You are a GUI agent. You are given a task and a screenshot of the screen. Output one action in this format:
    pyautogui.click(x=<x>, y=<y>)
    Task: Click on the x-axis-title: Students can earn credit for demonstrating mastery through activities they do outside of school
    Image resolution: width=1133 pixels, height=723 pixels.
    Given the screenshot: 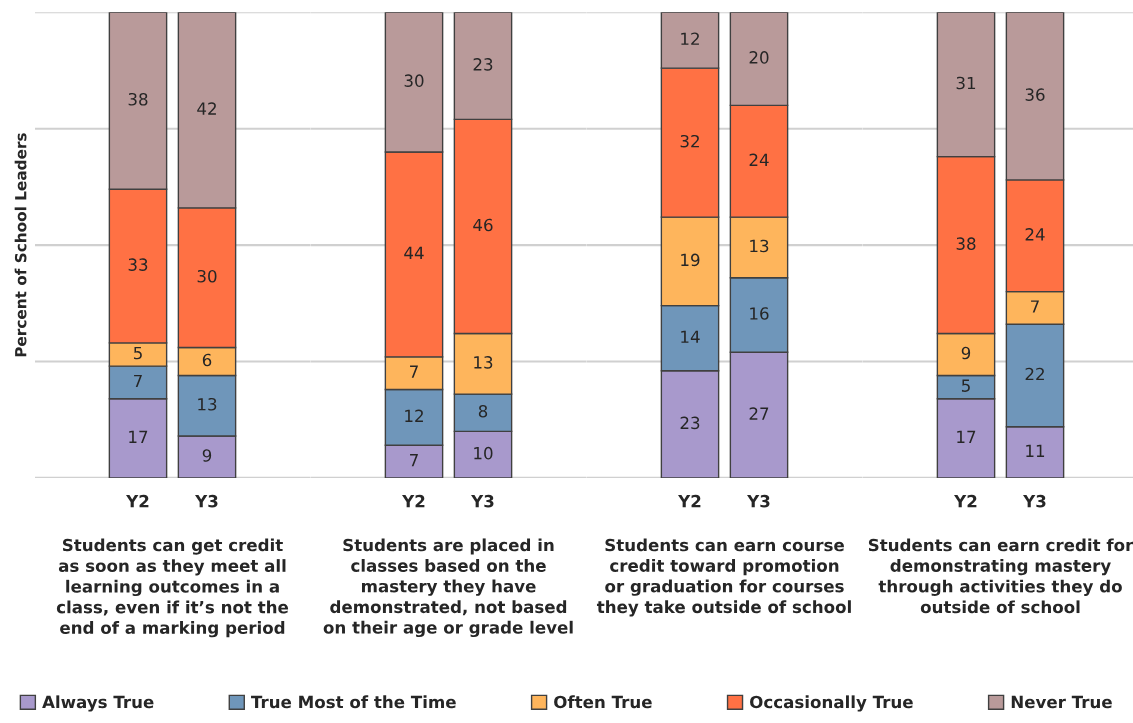 What is the action you would take?
    pyautogui.click(x=1000, y=576)
    